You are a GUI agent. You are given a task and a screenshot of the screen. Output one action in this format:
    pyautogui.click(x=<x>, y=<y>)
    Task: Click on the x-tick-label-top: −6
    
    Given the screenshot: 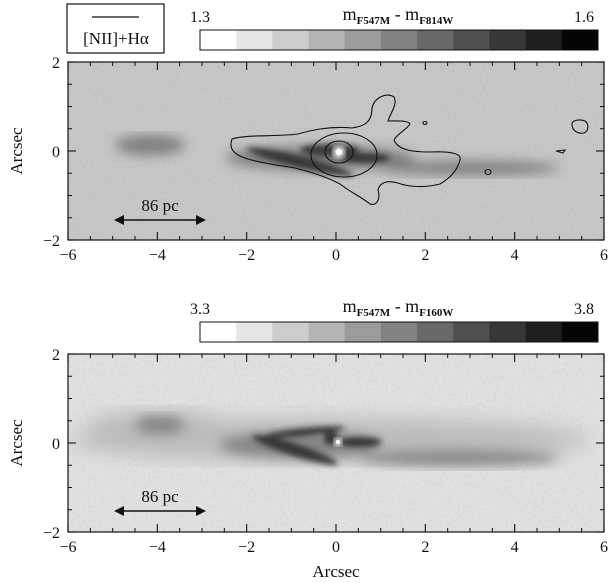 What is the action you would take?
    pyautogui.click(x=67, y=255)
    